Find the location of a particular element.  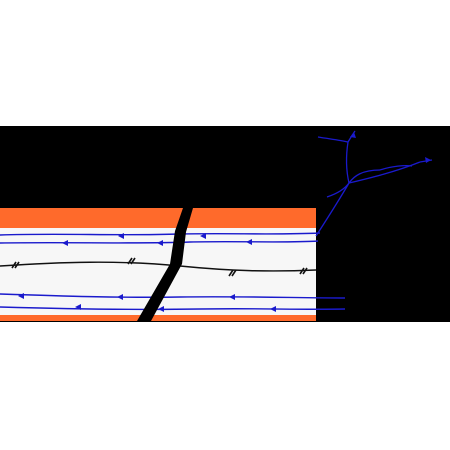

blue-thin-lines-bottom is located at coordinates (173, 302).